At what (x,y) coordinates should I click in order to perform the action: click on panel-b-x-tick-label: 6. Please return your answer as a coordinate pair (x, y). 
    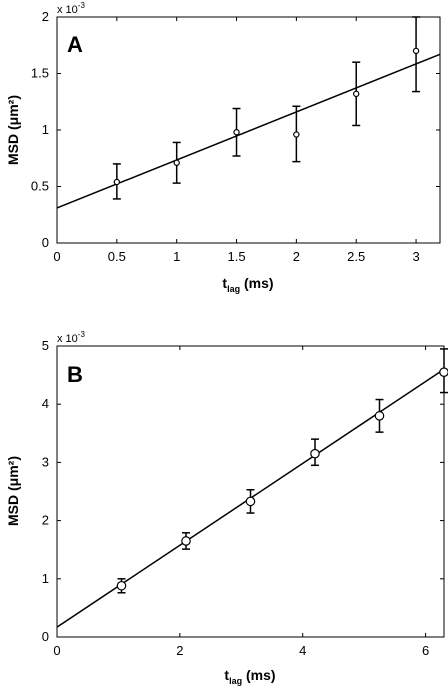
    Looking at the image, I should click on (425, 650).